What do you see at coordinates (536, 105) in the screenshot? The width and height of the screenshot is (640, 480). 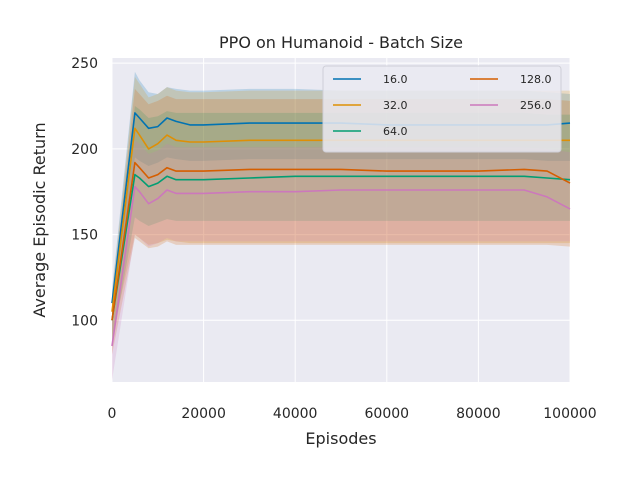 I see `legend-label-256.0: 256.0` at bounding box center [536, 105].